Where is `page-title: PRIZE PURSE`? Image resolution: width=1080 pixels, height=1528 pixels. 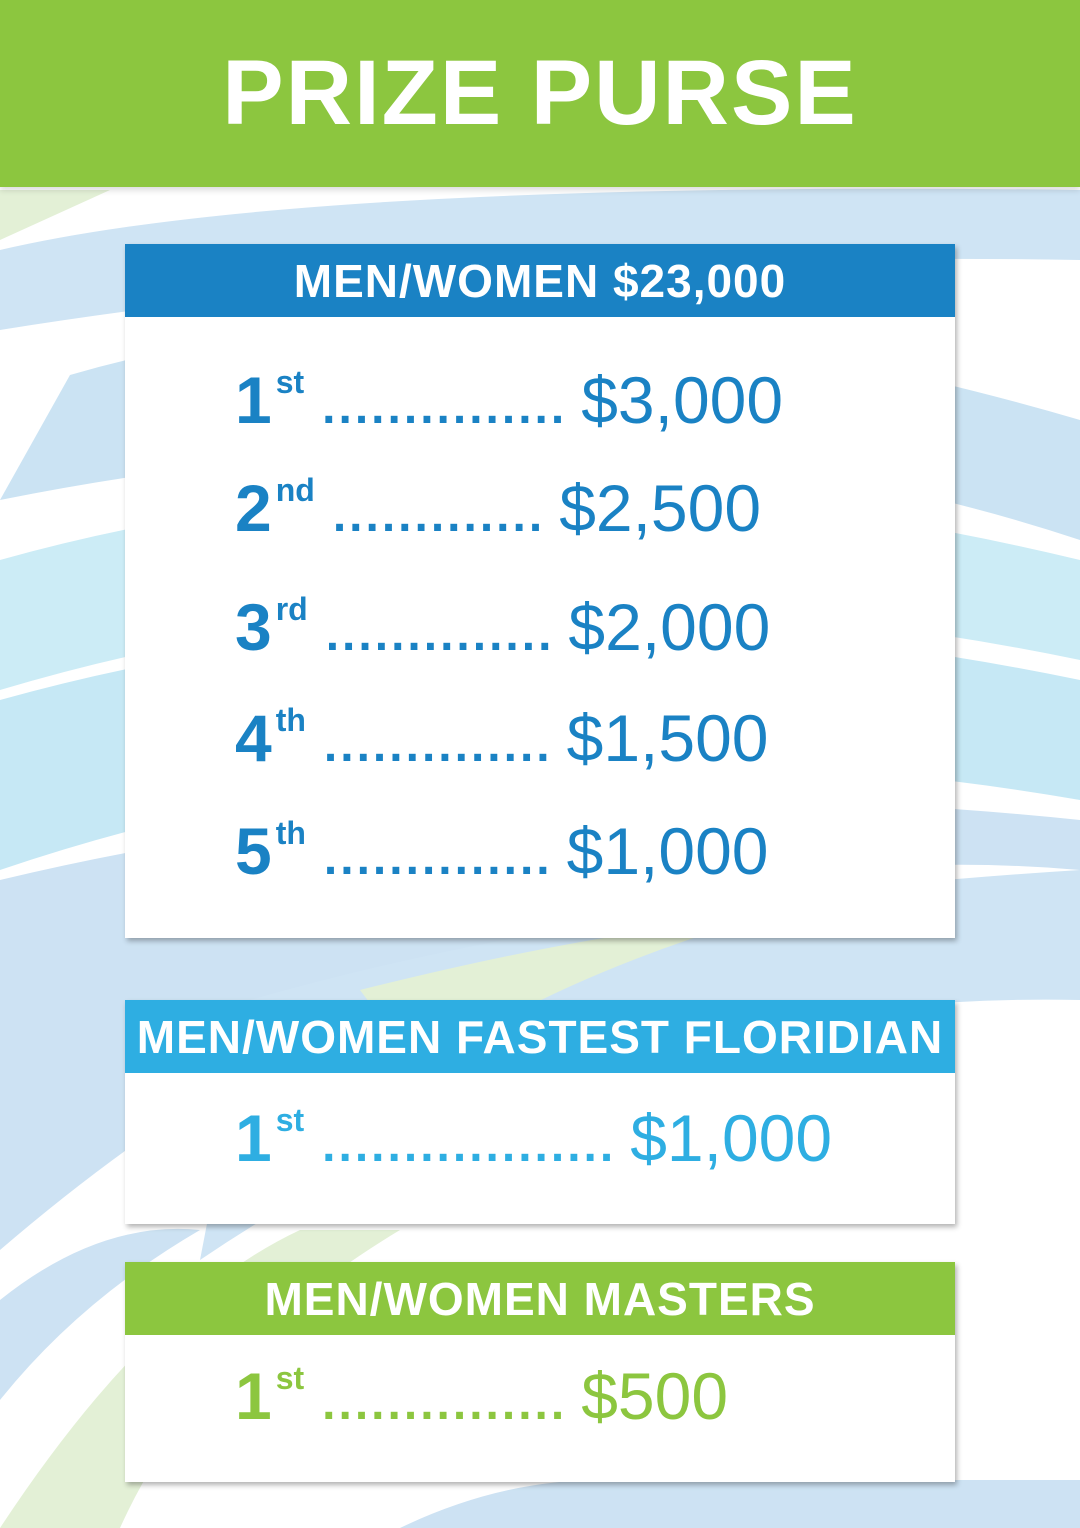
page-title: PRIZE PURSE is located at coordinates (540, 93).